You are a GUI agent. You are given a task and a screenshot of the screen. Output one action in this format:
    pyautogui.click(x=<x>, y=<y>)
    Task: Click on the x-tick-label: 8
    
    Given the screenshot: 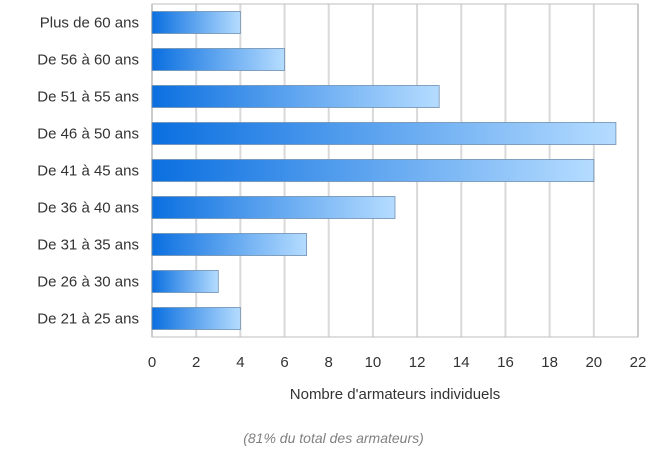 What is the action you would take?
    pyautogui.click(x=329, y=362)
    